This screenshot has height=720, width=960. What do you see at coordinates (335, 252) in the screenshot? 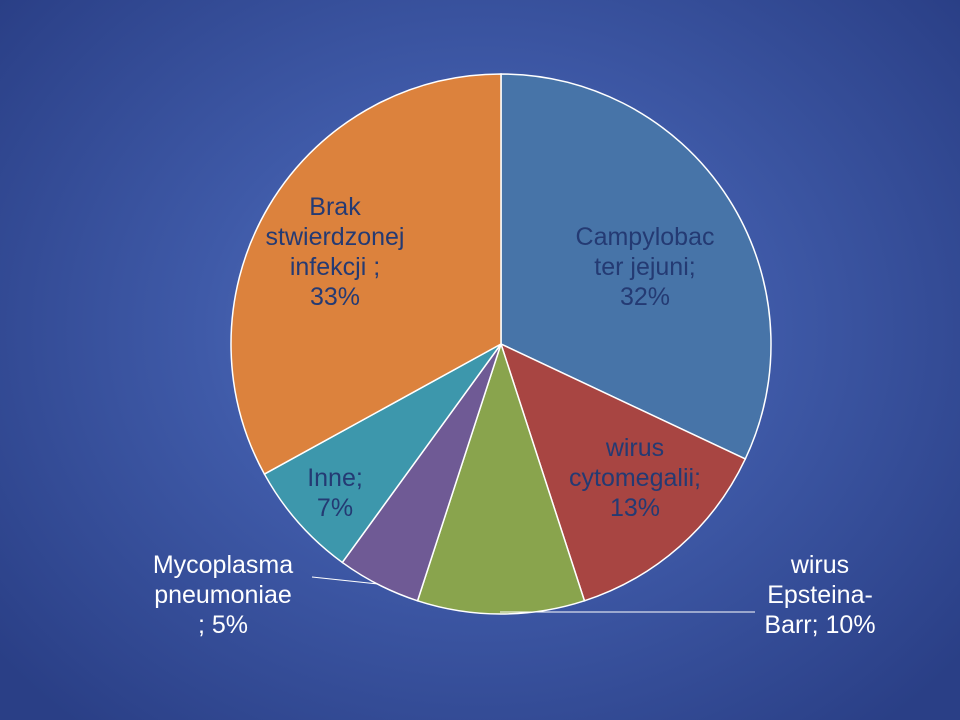
I see `slice-label-brak: Brak stwierdzonej infekcji ; 33%` at bounding box center [335, 252].